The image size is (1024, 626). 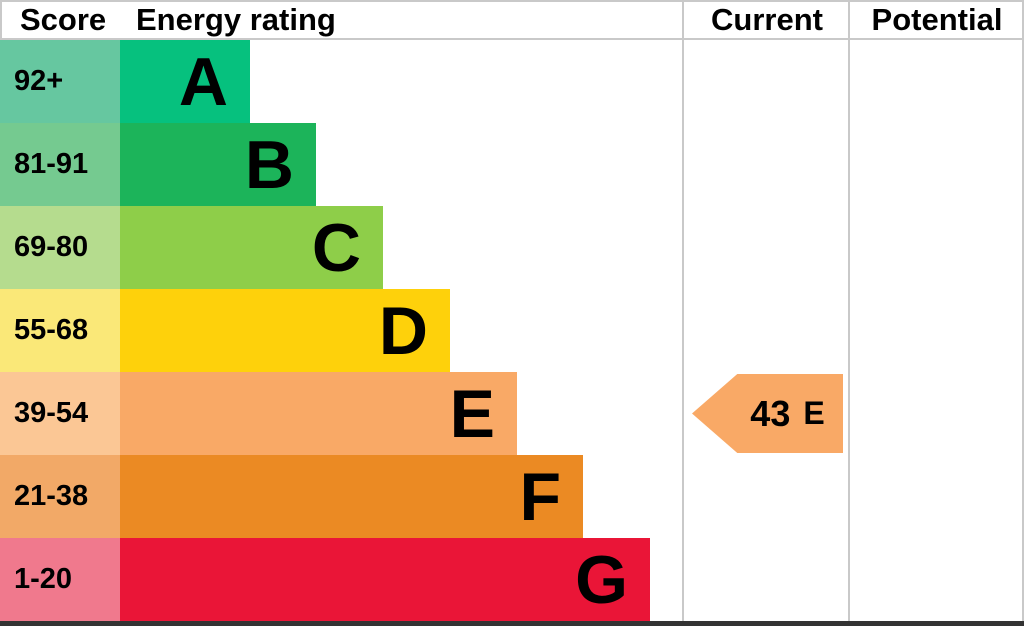 What do you see at coordinates (472, 413) in the screenshot?
I see `band-letter-e: E` at bounding box center [472, 413].